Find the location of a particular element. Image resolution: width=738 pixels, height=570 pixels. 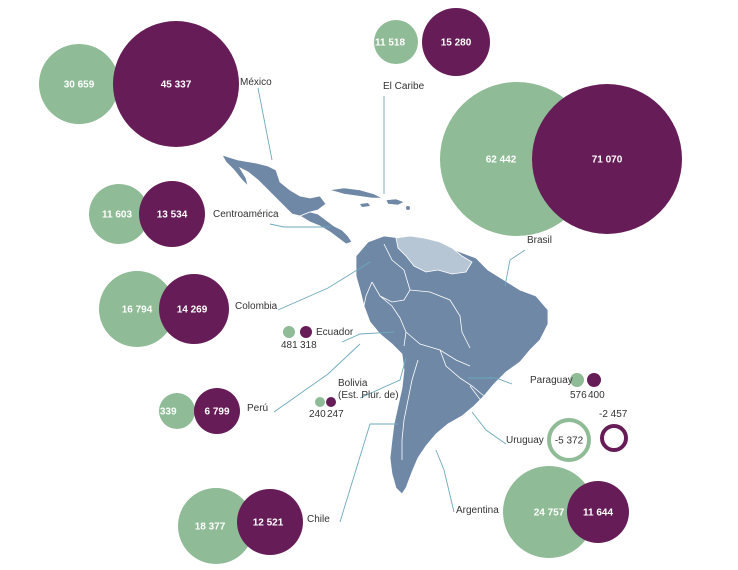

value-mexico-2: 45 337 is located at coordinates (176, 85).